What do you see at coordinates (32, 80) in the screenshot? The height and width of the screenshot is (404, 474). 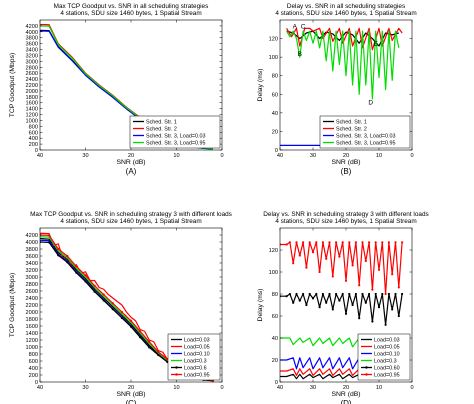 I see `y-tick-label: 2400` at bounding box center [32, 80].